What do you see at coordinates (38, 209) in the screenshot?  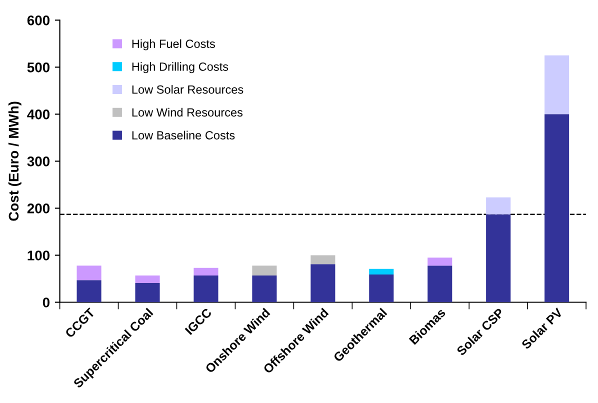 I see `y-tick-label: 200` at bounding box center [38, 209].